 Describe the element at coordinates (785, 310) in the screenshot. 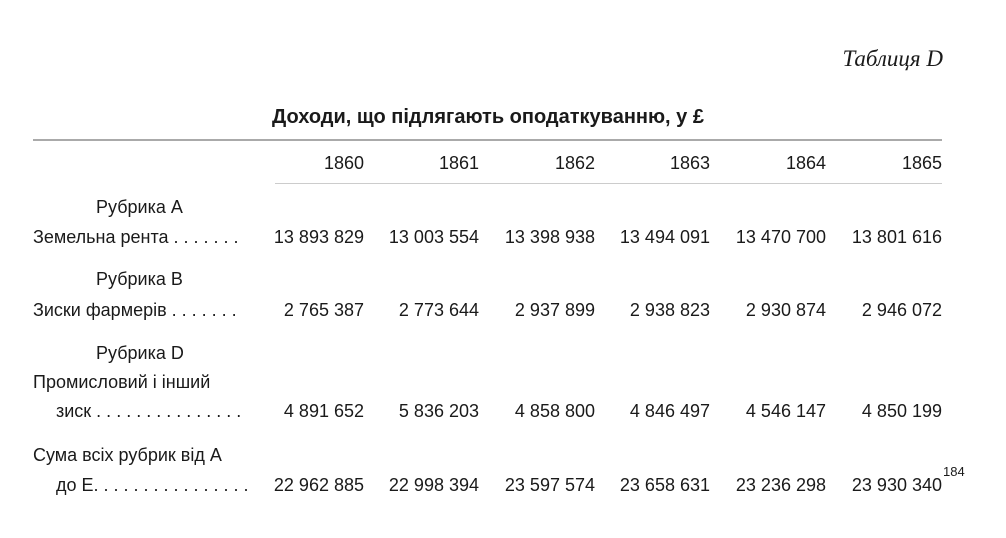

I see `table-cell: 2 930 874` at that location.